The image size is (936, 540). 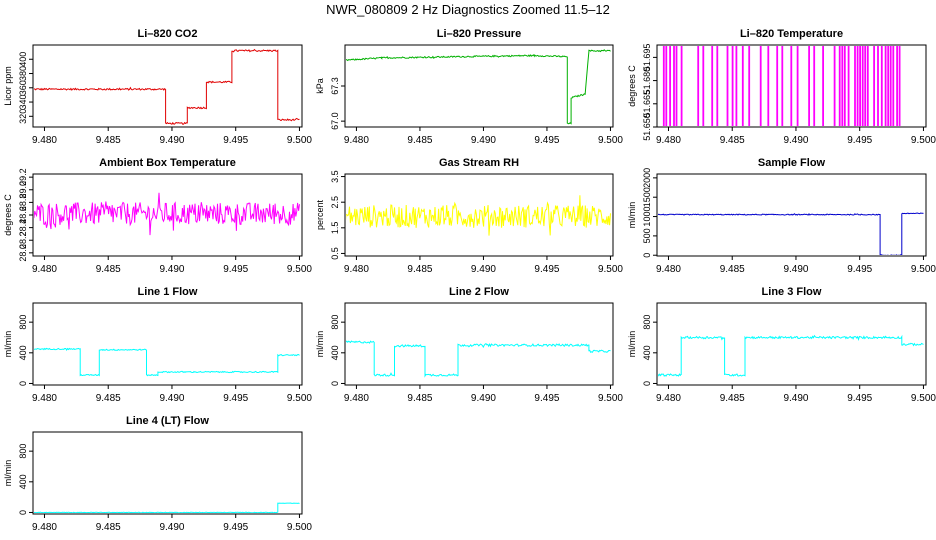 I want to click on chart-title: Line 4 (LT) Flow, so click(x=167, y=421).